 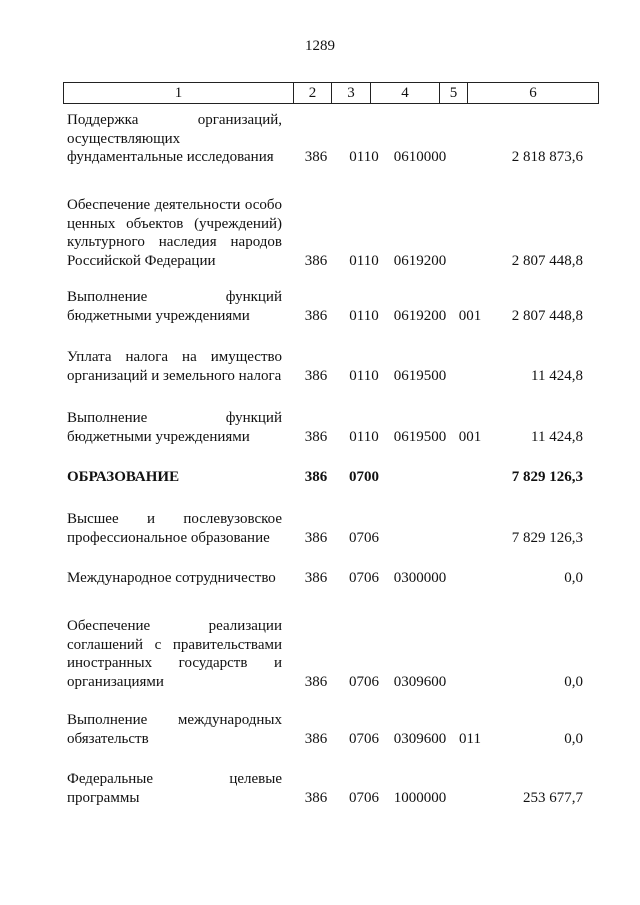 I want to click on row-col-3: 0700, so click(x=364, y=477).